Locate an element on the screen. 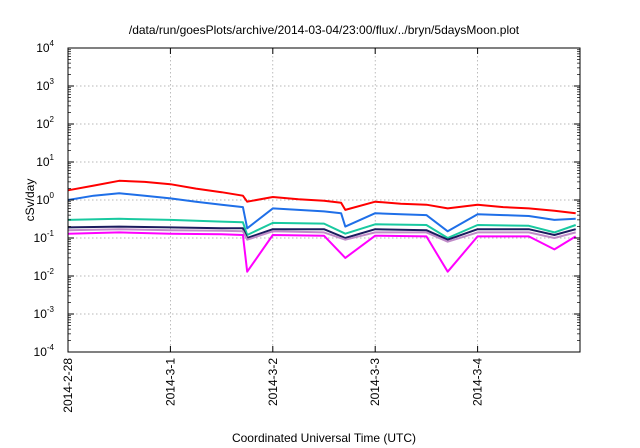 The width and height of the screenshot is (640, 448). y-tick-label: 10⁴ is located at coordinates (45, 47).